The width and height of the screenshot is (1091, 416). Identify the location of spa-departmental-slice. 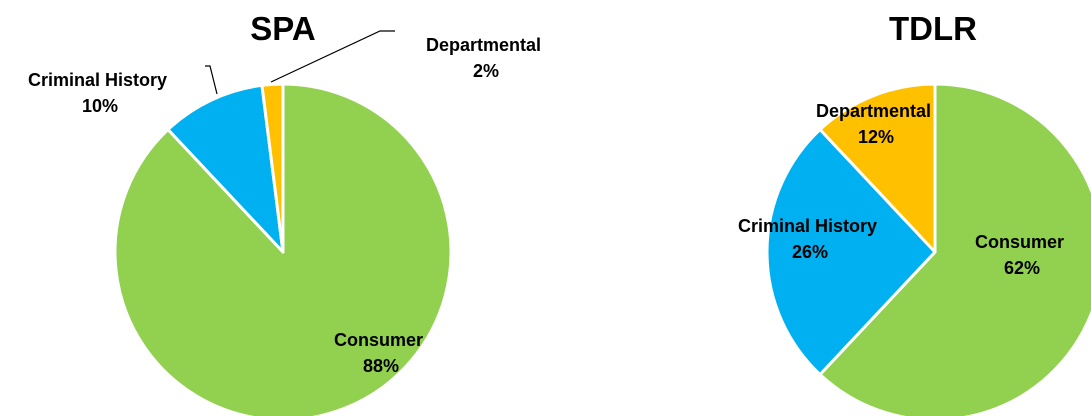
(272, 168).